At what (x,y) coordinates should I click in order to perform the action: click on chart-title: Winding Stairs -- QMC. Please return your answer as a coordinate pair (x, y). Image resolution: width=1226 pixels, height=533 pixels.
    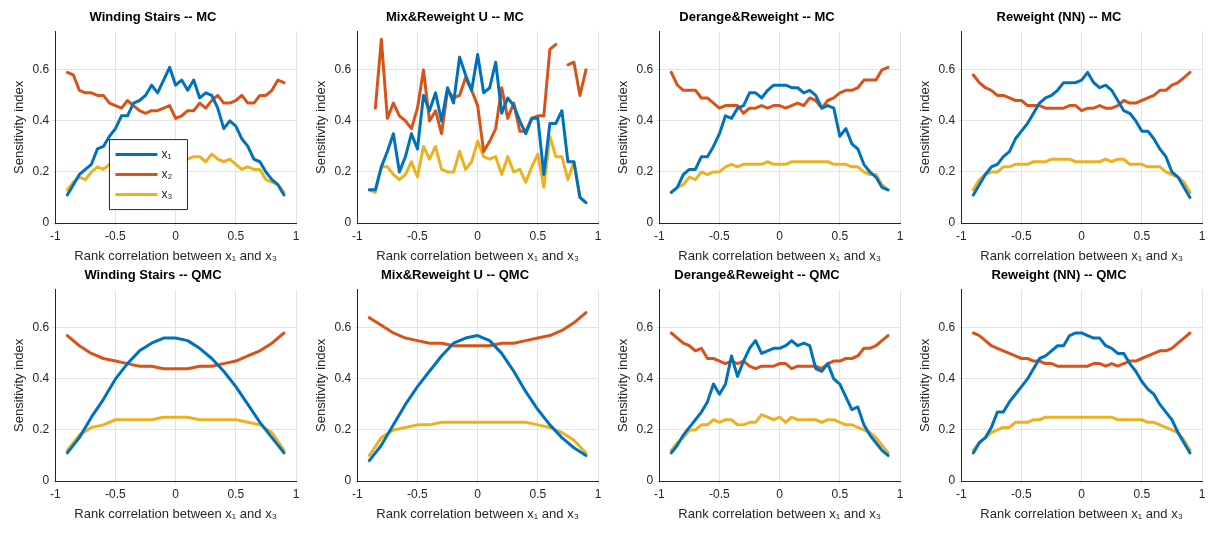
    Looking at the image, I should click on (153, 275).